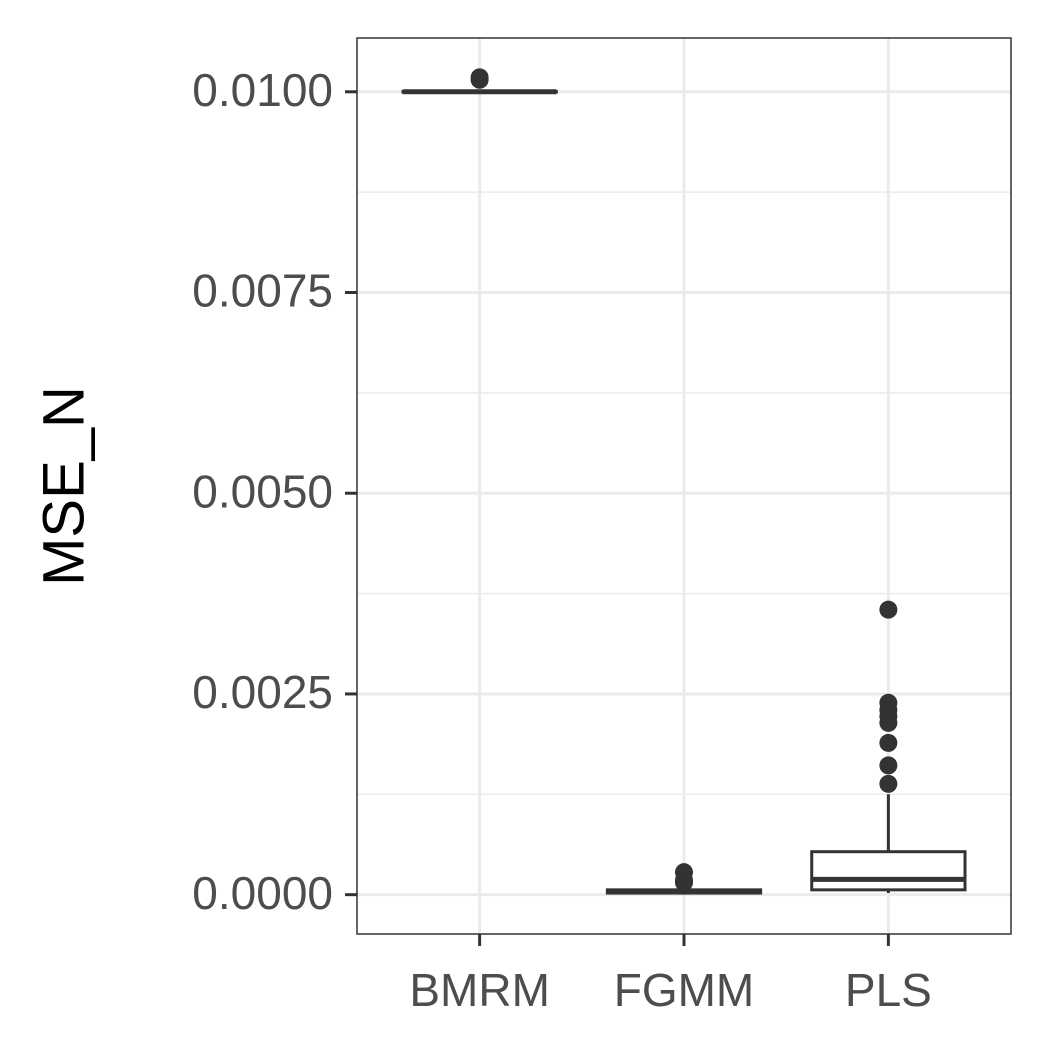 The image size is (1050, 1050). I want to click on y-tick-label: 0.0000, so click(262, 893).